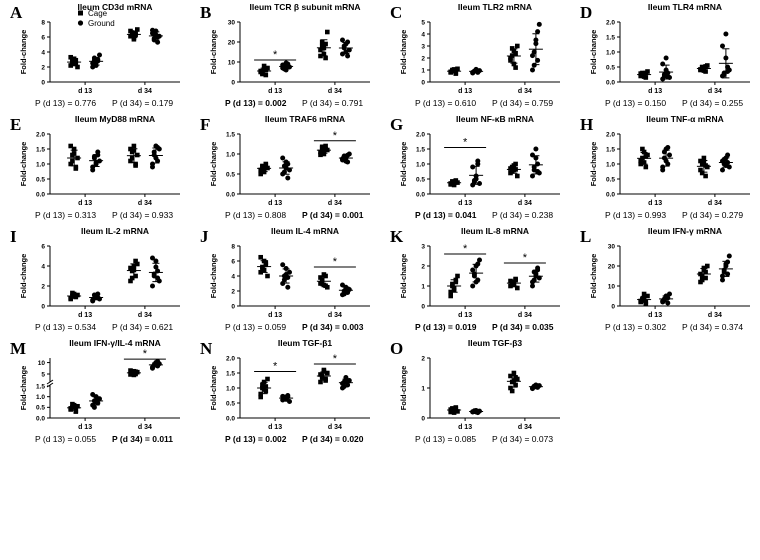 This screenshot has width=760, height=560. What do you see at coordinates (65, 327) in the screenshot?
I see `p-value-d13: P (d 13) = 0.534` at bounding box center [65, 327].